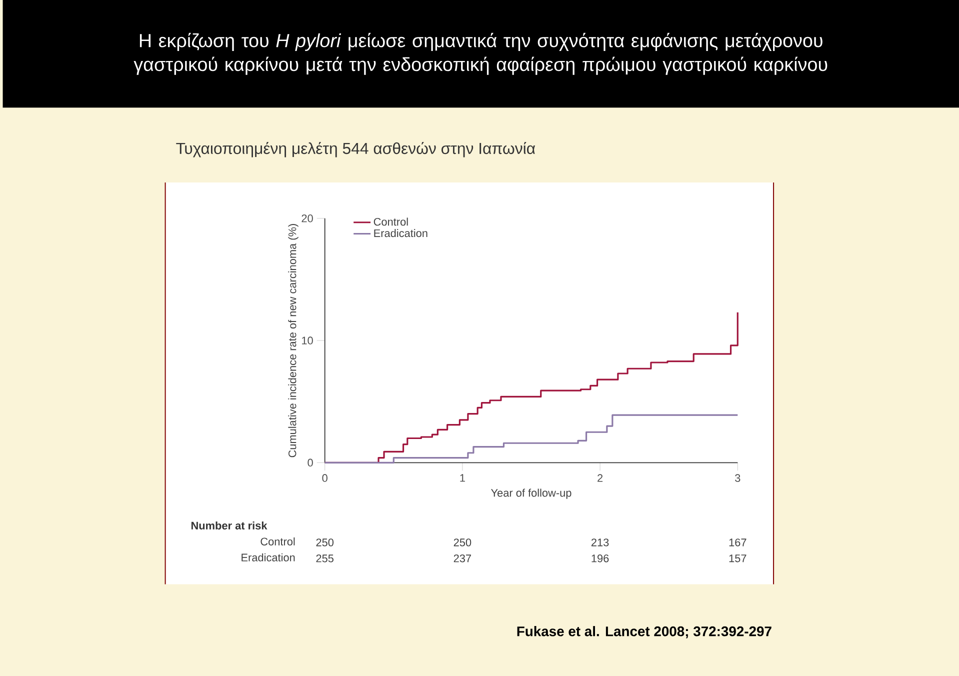 This screenshot has width=959, height=676. Describe the element at coordinates (229, 525) in the screenshot. I see `text: Number at risk` at that location.